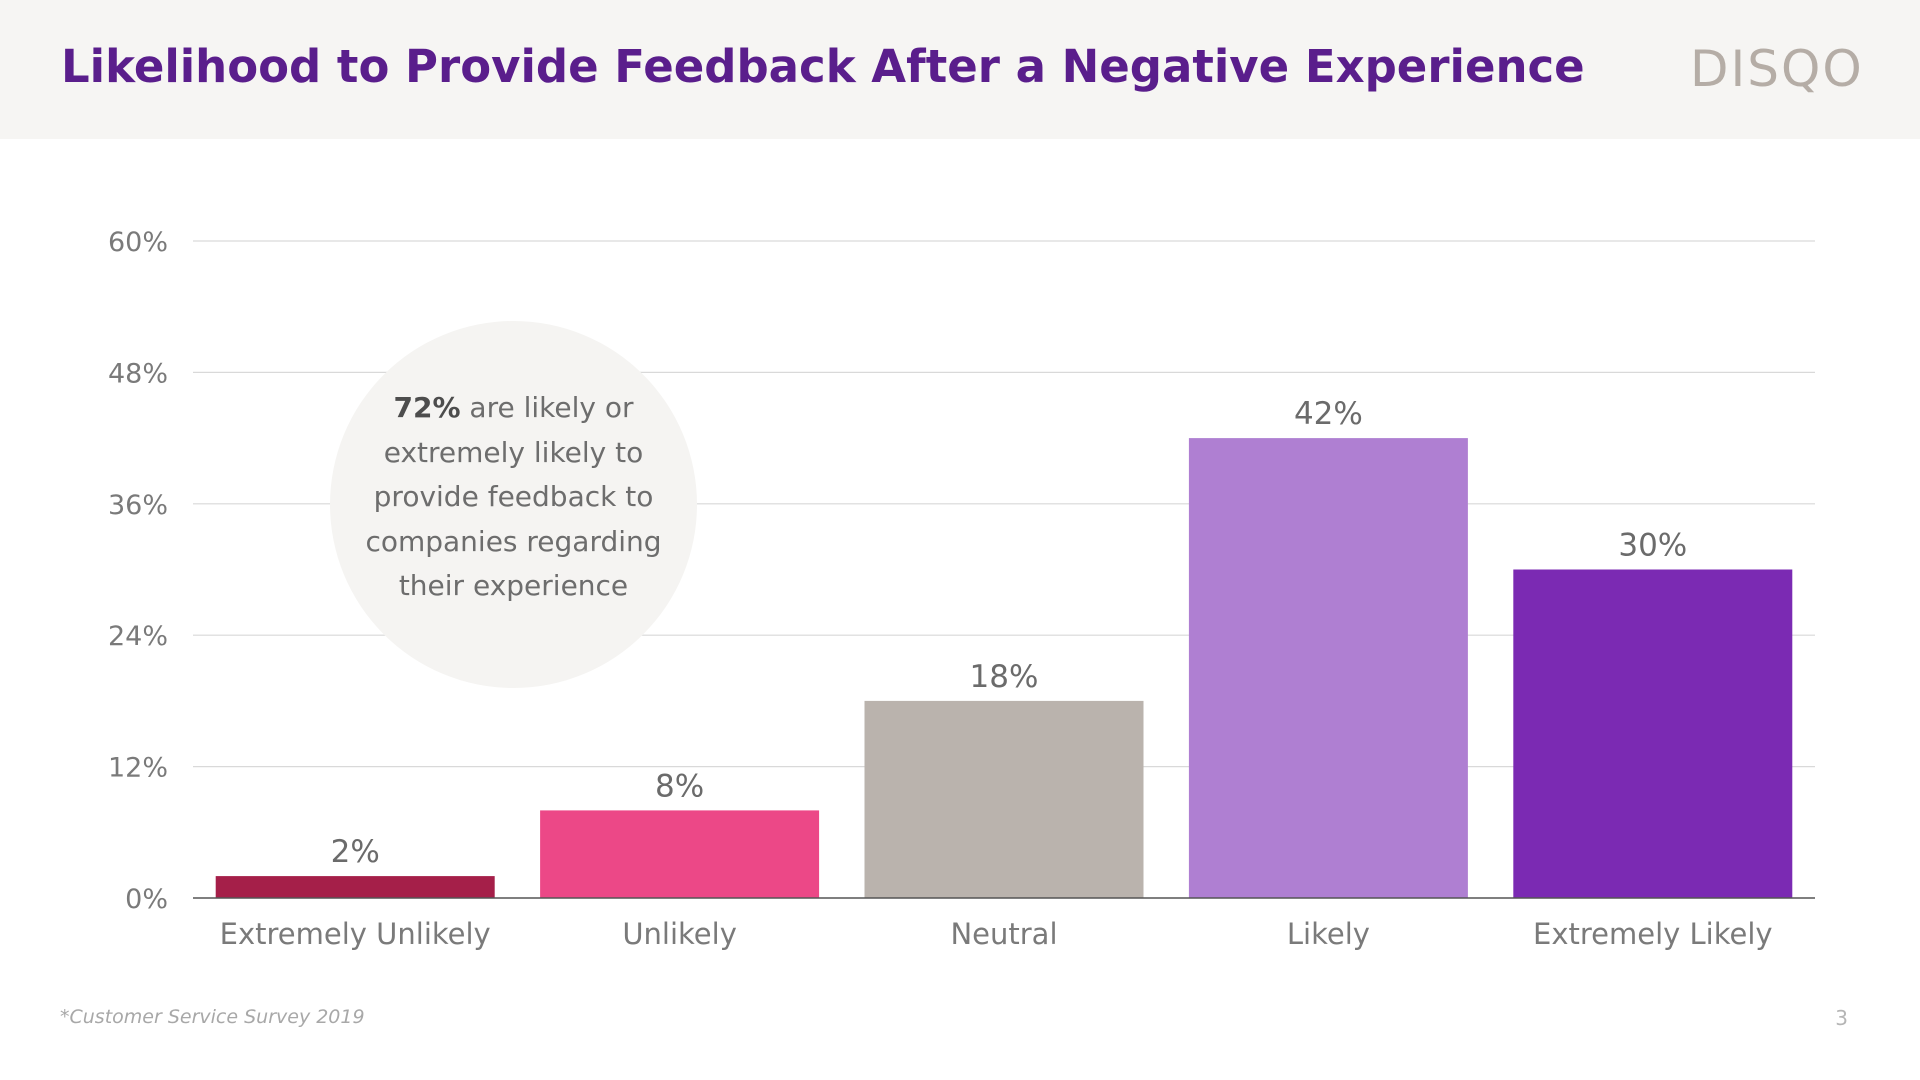  What do you see at coordinates (680, 854) in the screenshot?
I see `bar-unlikely` at bounding box center [680, 854].